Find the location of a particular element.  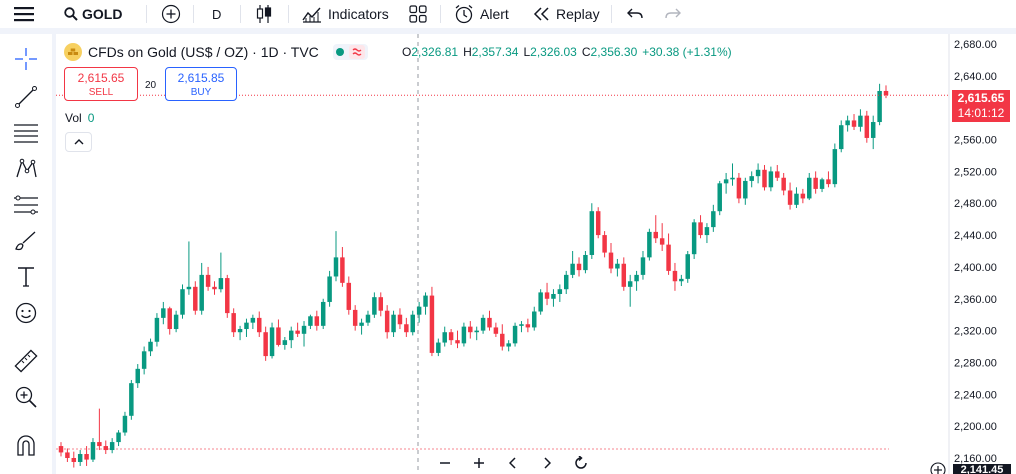

toolbar-divider is located at coordinates (146, 14).